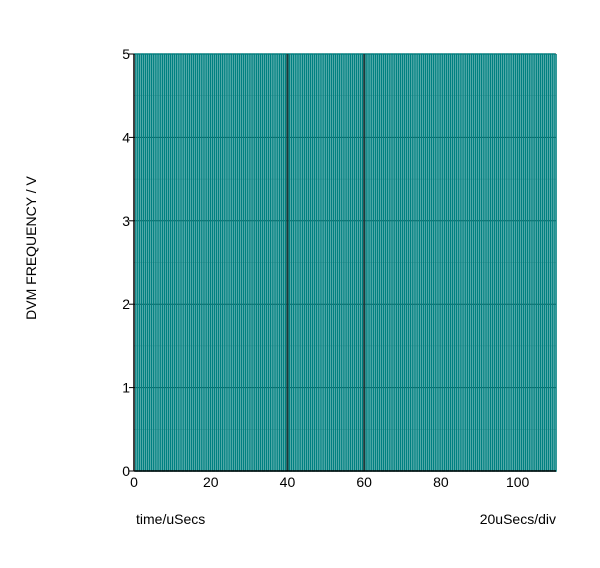  I want to click on y-tick-label: 3, so click(126, 221).